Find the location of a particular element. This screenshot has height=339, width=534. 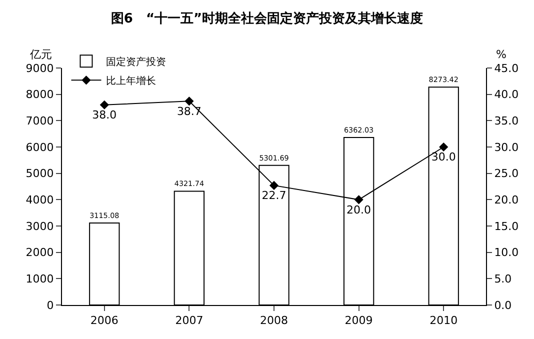

y2-tick-label: 35.0 is located at coordinates (506, 121).